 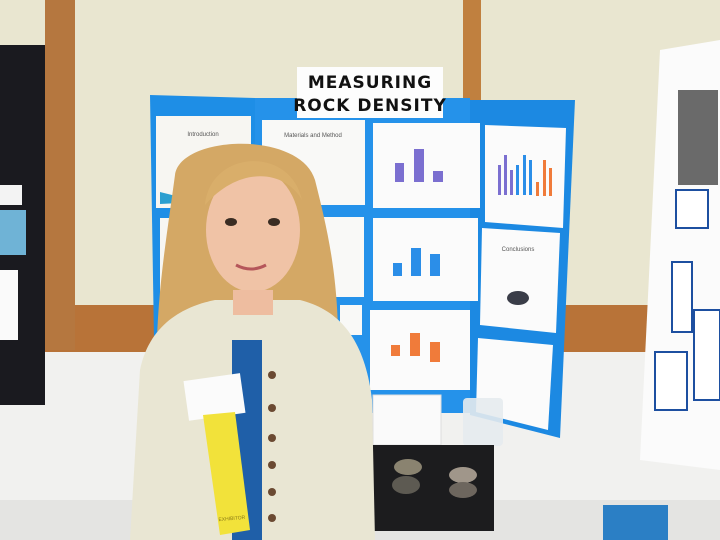 I want to click on introduction-heading: Introduction, so click(x=202, y=135).